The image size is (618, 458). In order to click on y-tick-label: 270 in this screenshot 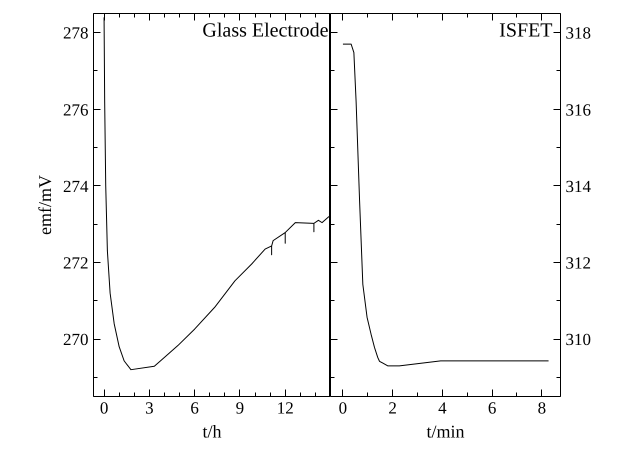, I will do `click(75, 340)`.